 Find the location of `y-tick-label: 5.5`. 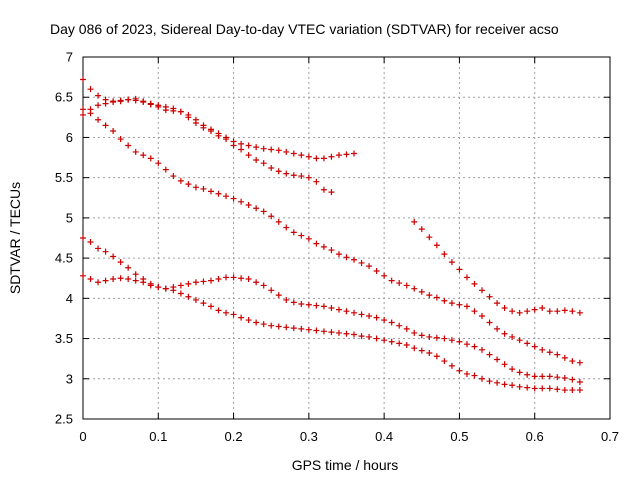

y-tick-label: 5.5 is located at coordinates (64, 177).